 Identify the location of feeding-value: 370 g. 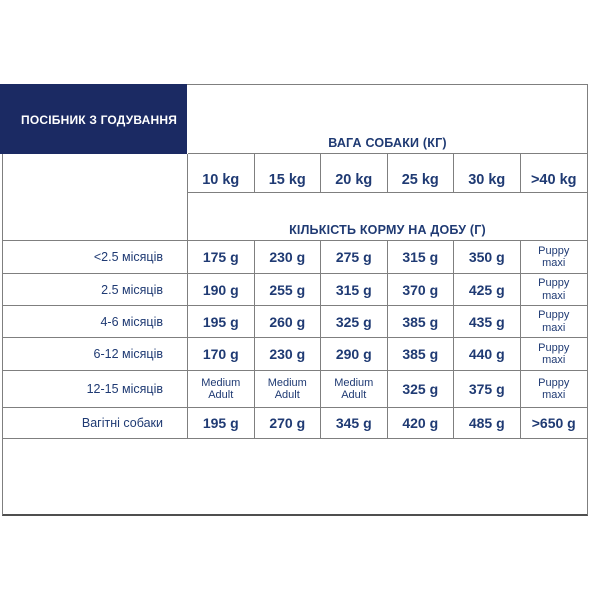
(420, 290).